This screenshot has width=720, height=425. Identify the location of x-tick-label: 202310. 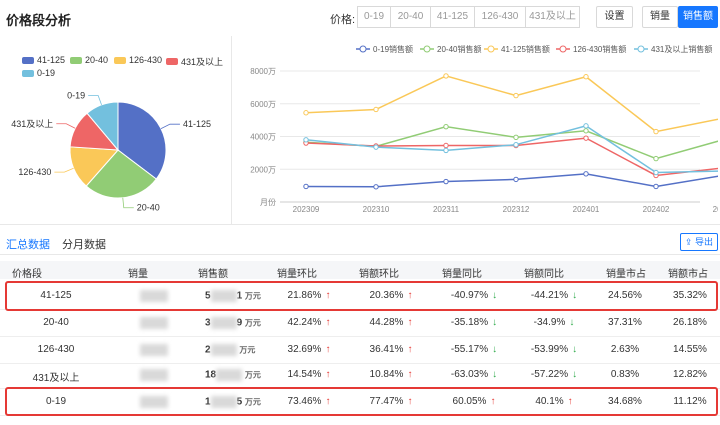
(376, 209).